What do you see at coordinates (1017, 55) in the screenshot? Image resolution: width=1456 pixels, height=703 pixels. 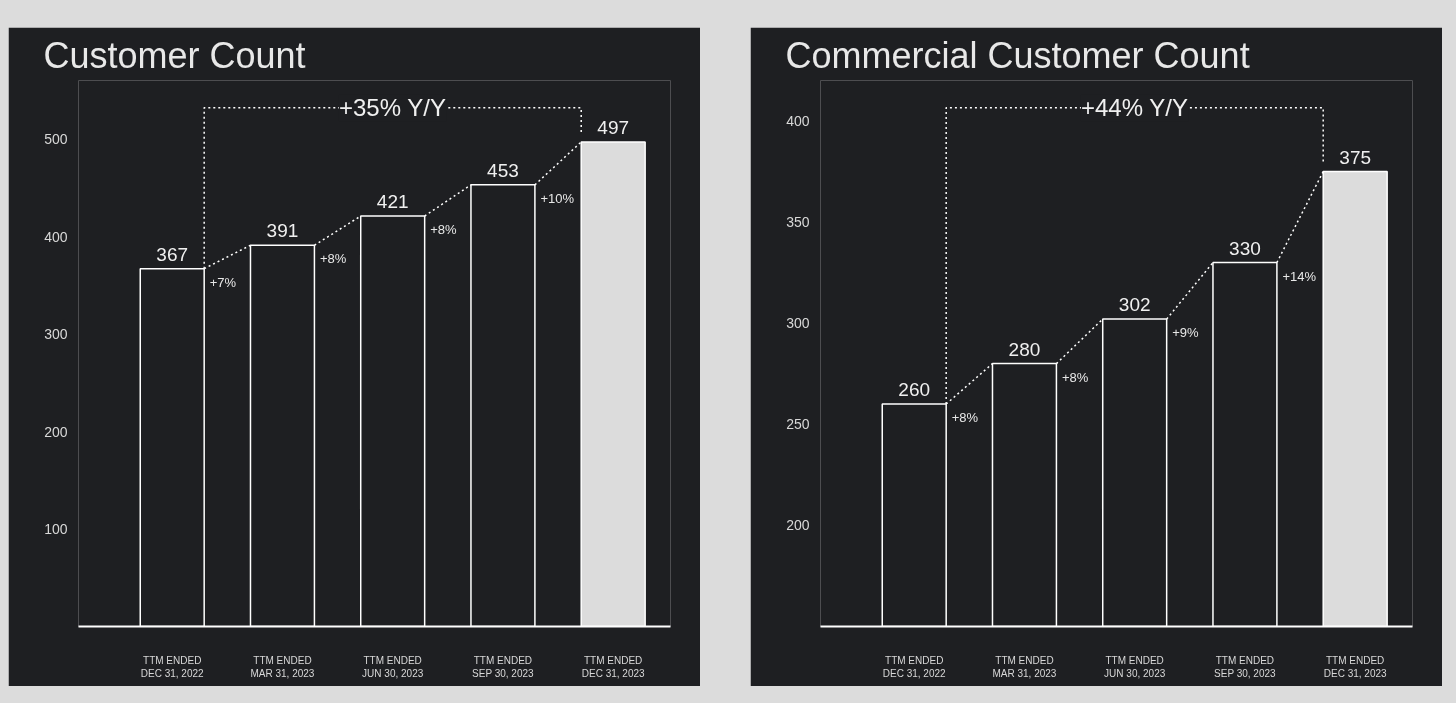 I see `chart-title: Commercial Customer Count` at bounding box center [1017, 55].